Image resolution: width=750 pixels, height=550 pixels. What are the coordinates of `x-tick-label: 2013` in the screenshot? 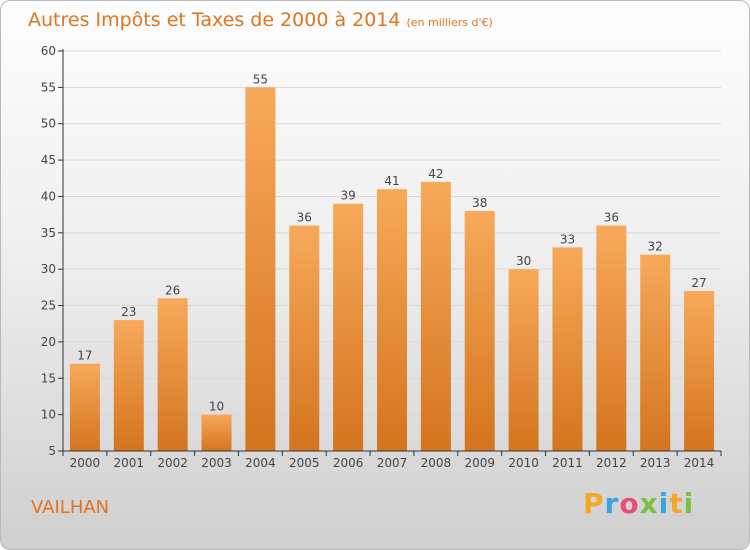 It's located at (655, 463).